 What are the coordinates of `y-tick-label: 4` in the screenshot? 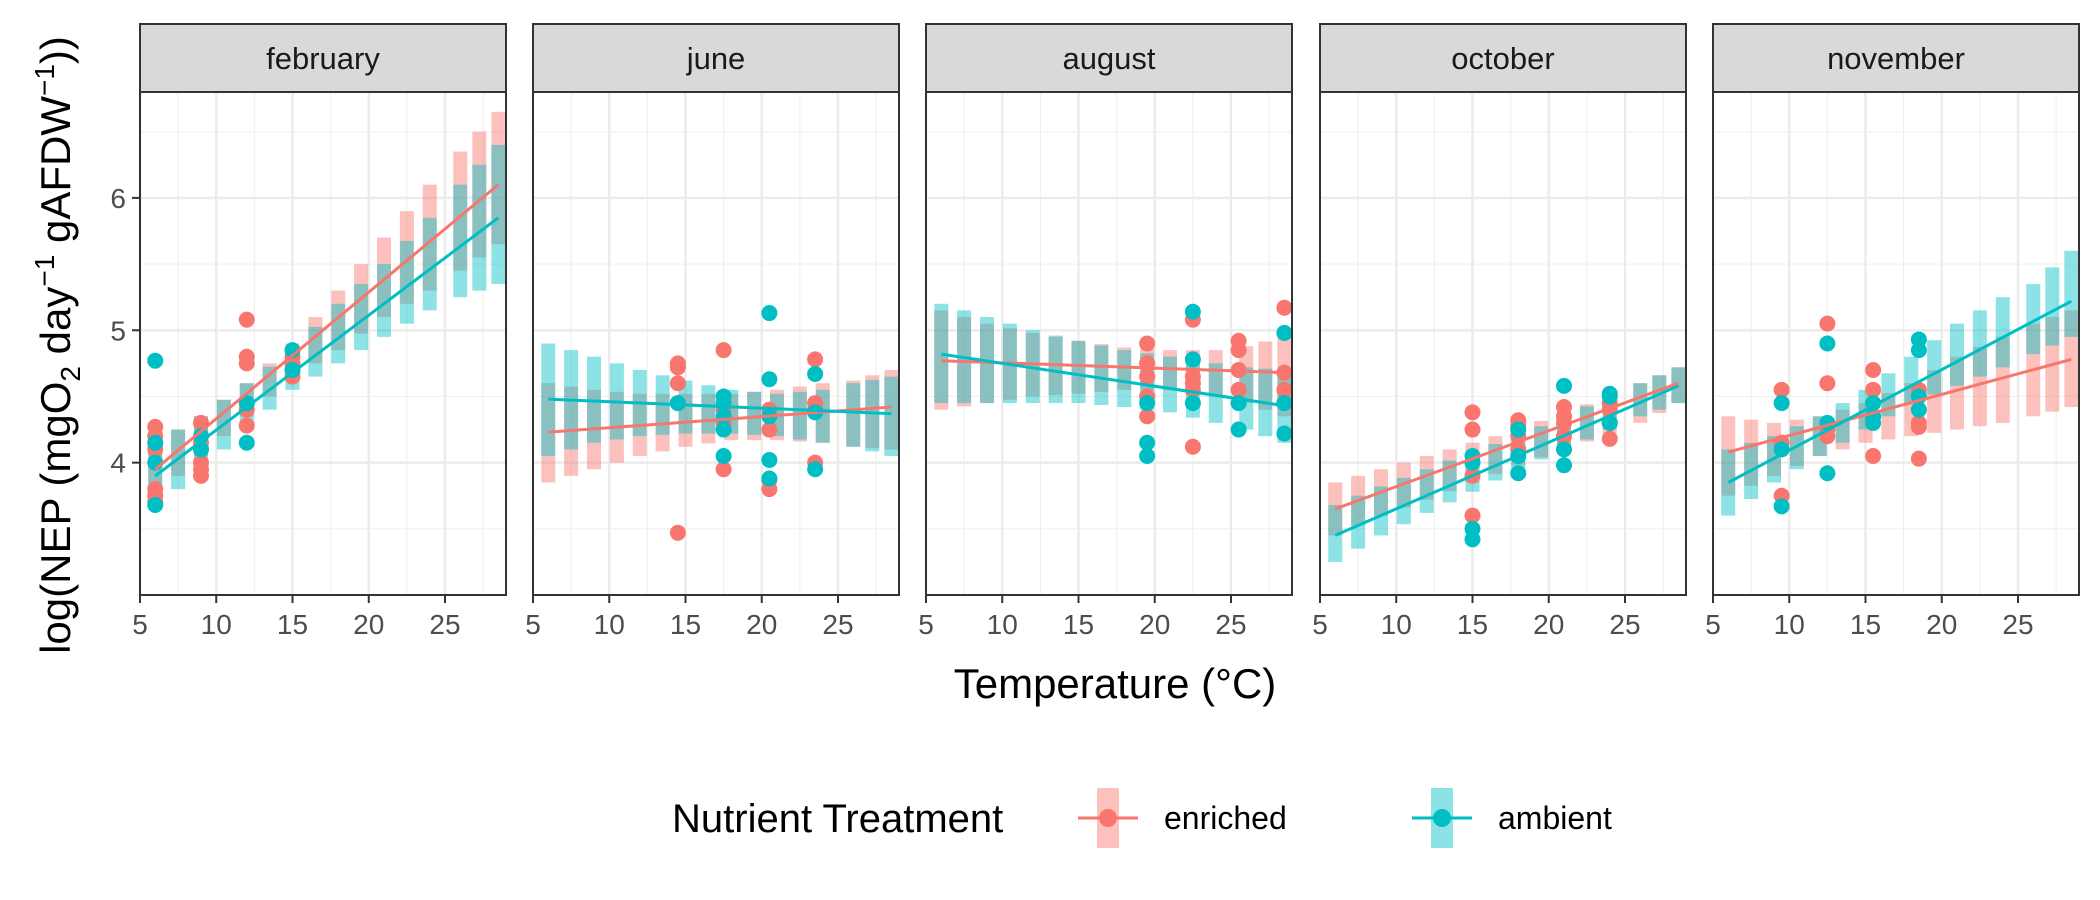 It's located at (118, 463).